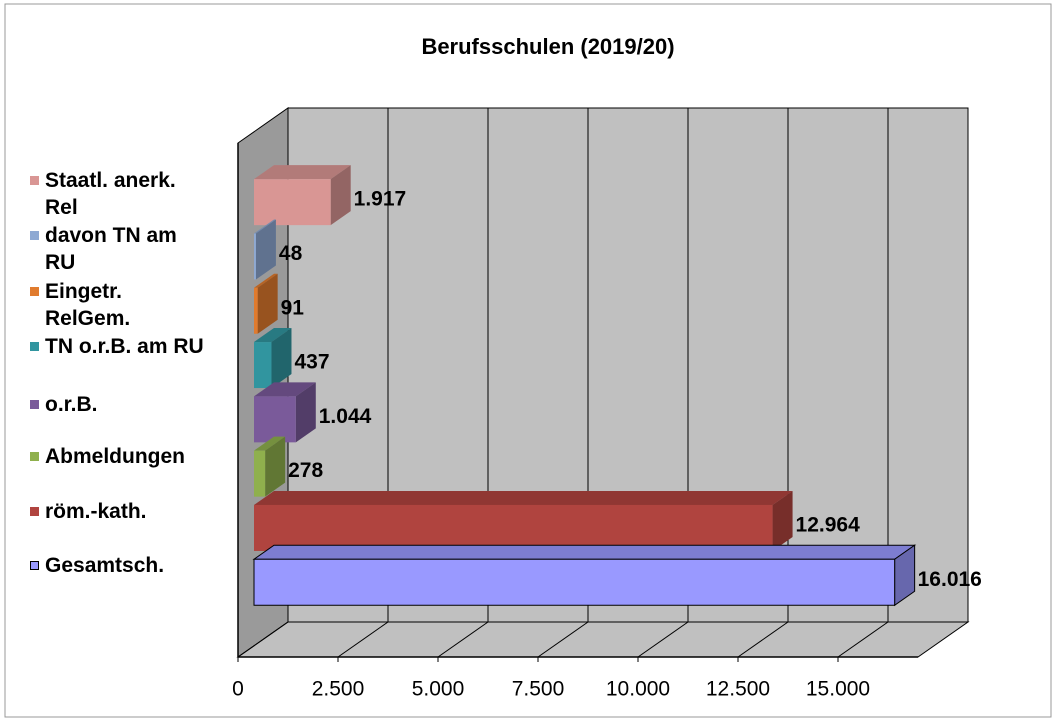  Describe the element at coordinates (638, 689) in the screenshot. I see `x-tick-label: 10.000` at that location.